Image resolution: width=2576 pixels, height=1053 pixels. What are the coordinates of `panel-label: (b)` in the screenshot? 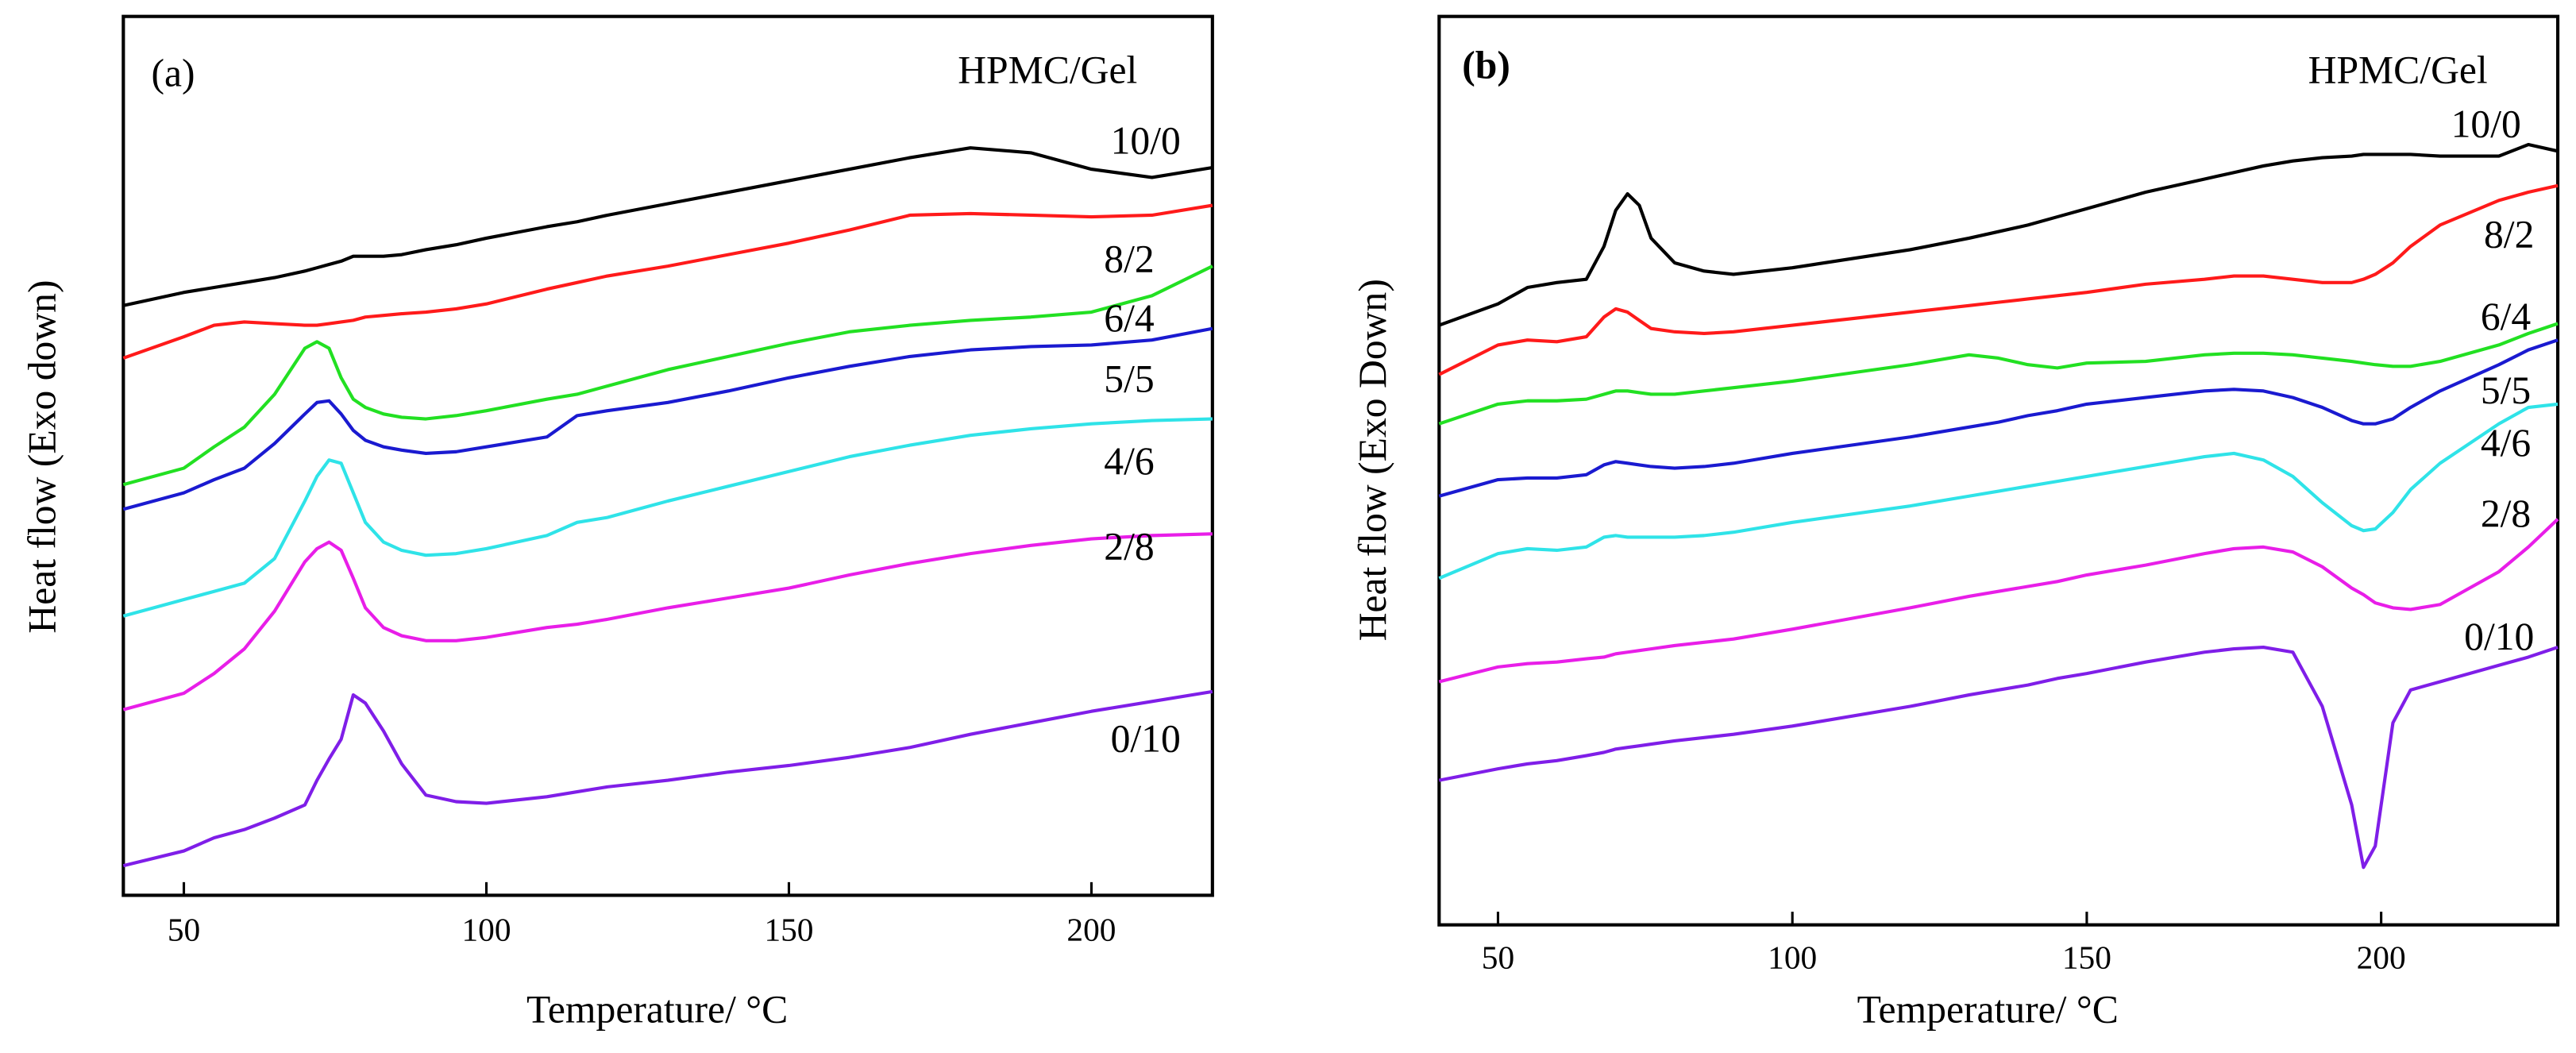 It's located at (1486, 65).